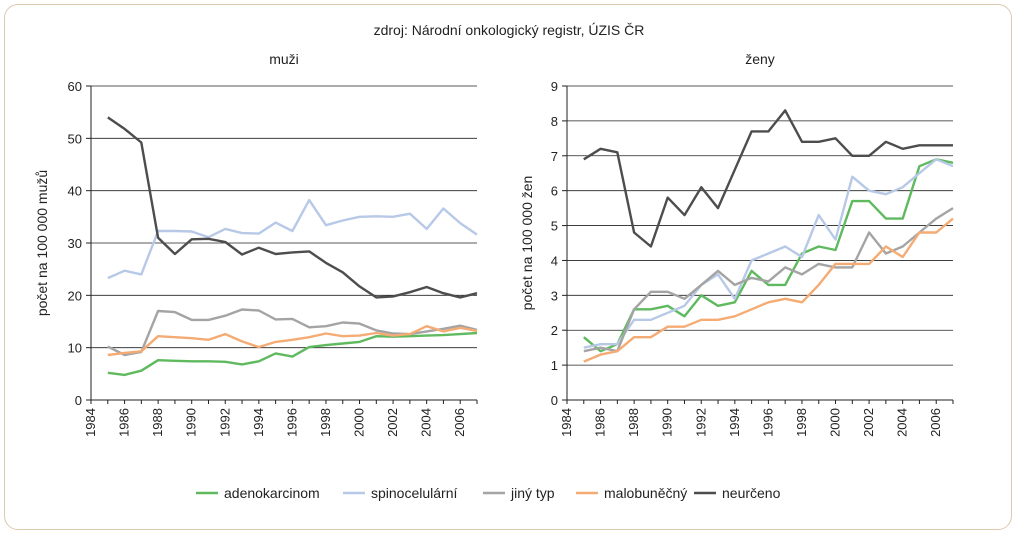 The height and width of the screenshot is (536, 1018). What do you see at coordinates (414, 493) in the screenshot?
I see `legend-item-label: spinocelulární` at bounding box center [414, 493].